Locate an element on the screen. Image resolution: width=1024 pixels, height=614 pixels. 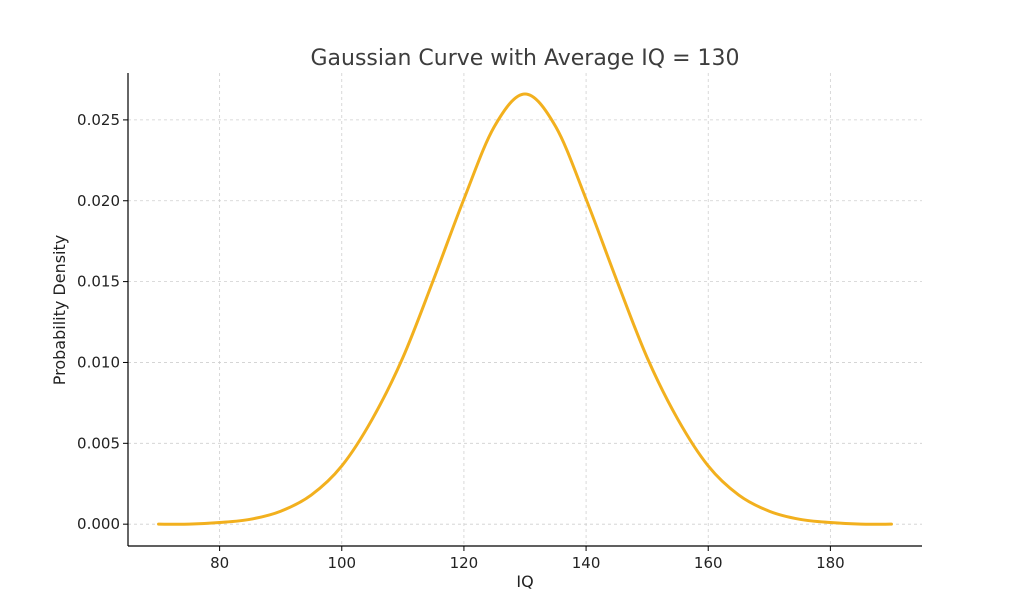
x-tick-label: 120 is located at coordinates (464, 563).